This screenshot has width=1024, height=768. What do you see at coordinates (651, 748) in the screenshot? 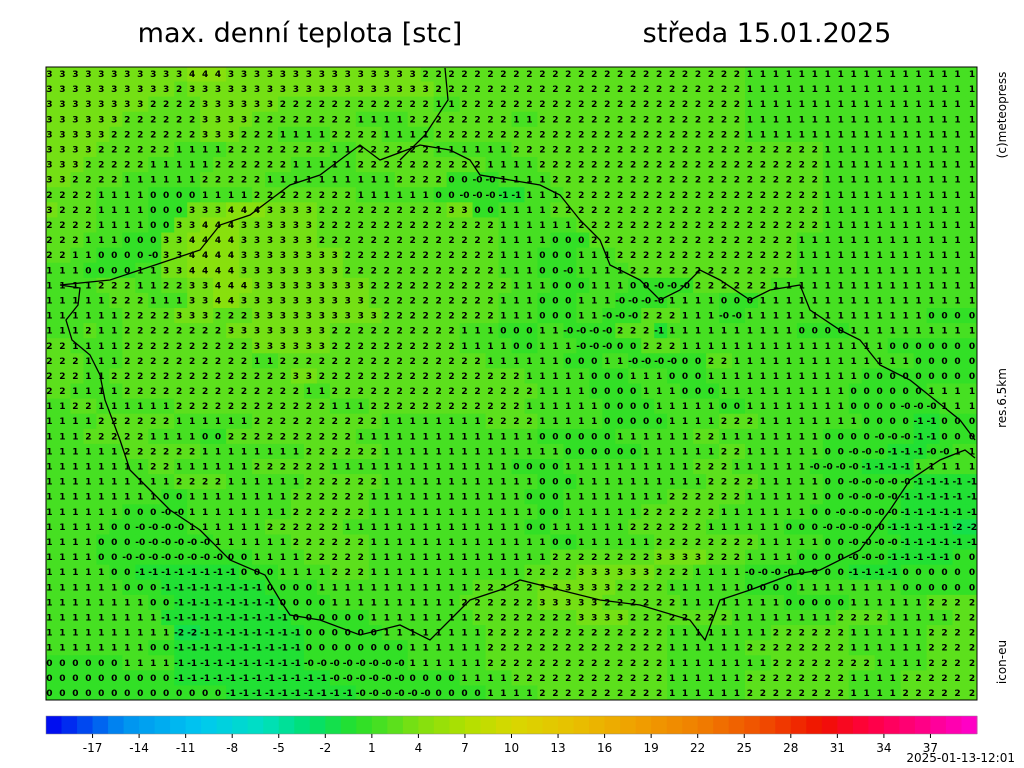
I see `colorbar-tick-label: 19` at bounding box center [651, 748].